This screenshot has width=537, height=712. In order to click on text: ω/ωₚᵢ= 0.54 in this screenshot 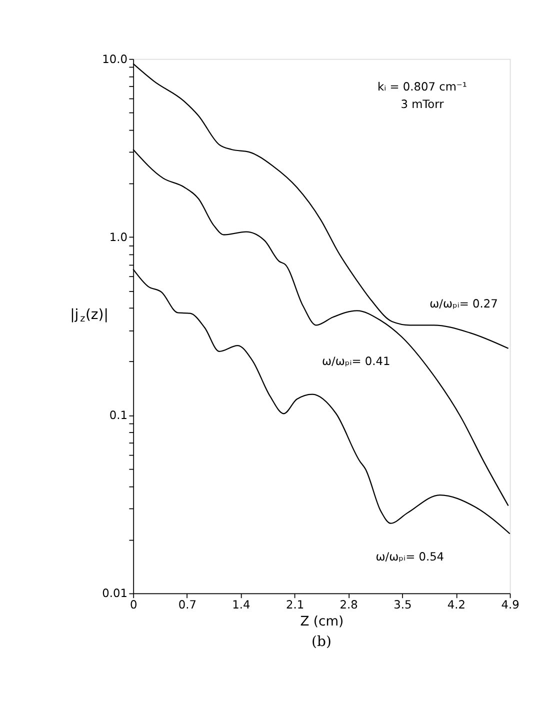, I will do `click(410, 556)`.